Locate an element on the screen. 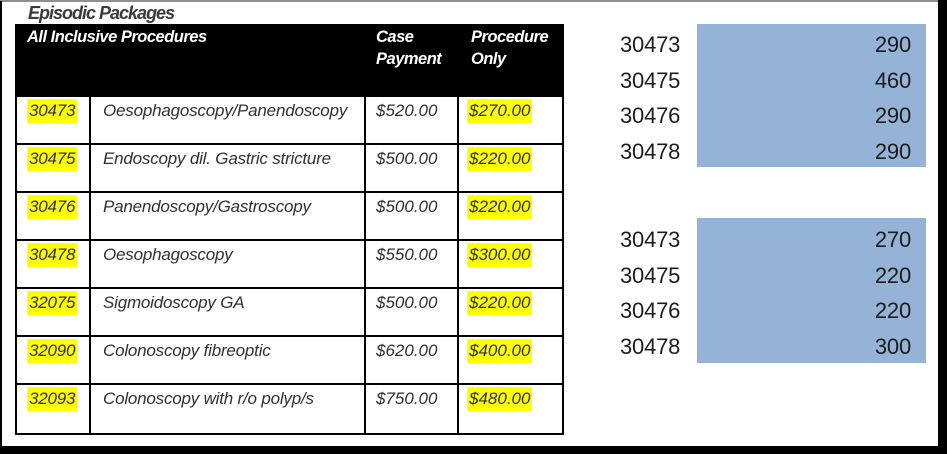 The image size is (947, 454). highlighted-code: 32093 is located at coordinates (52, 399).